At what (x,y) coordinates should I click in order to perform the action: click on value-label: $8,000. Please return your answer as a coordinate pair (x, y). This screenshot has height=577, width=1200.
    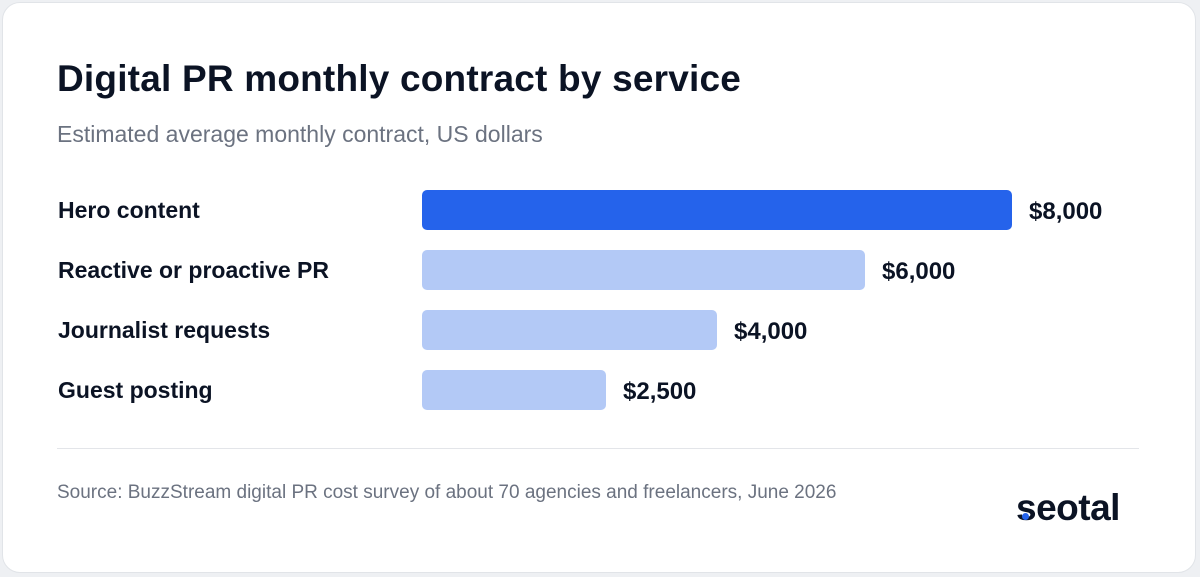
    Looking at the image, I should click on (1065, 211).